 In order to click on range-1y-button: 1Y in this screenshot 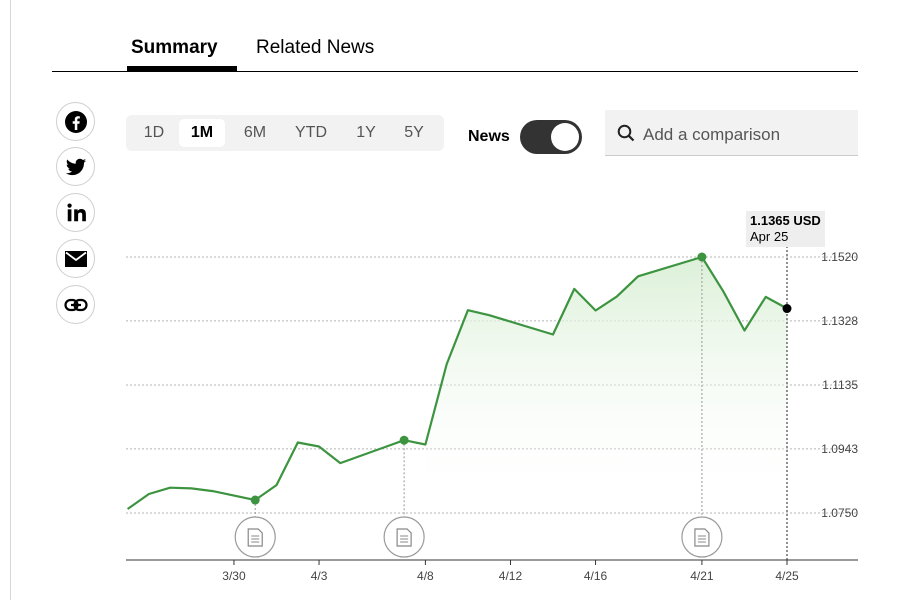, I will do `click(366, 132)`.